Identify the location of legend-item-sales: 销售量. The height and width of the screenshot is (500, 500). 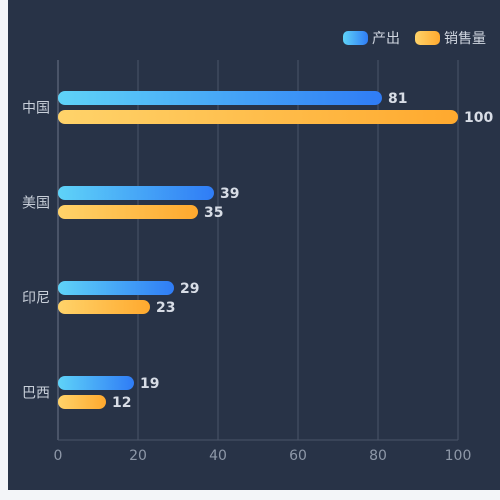
(450, 39).